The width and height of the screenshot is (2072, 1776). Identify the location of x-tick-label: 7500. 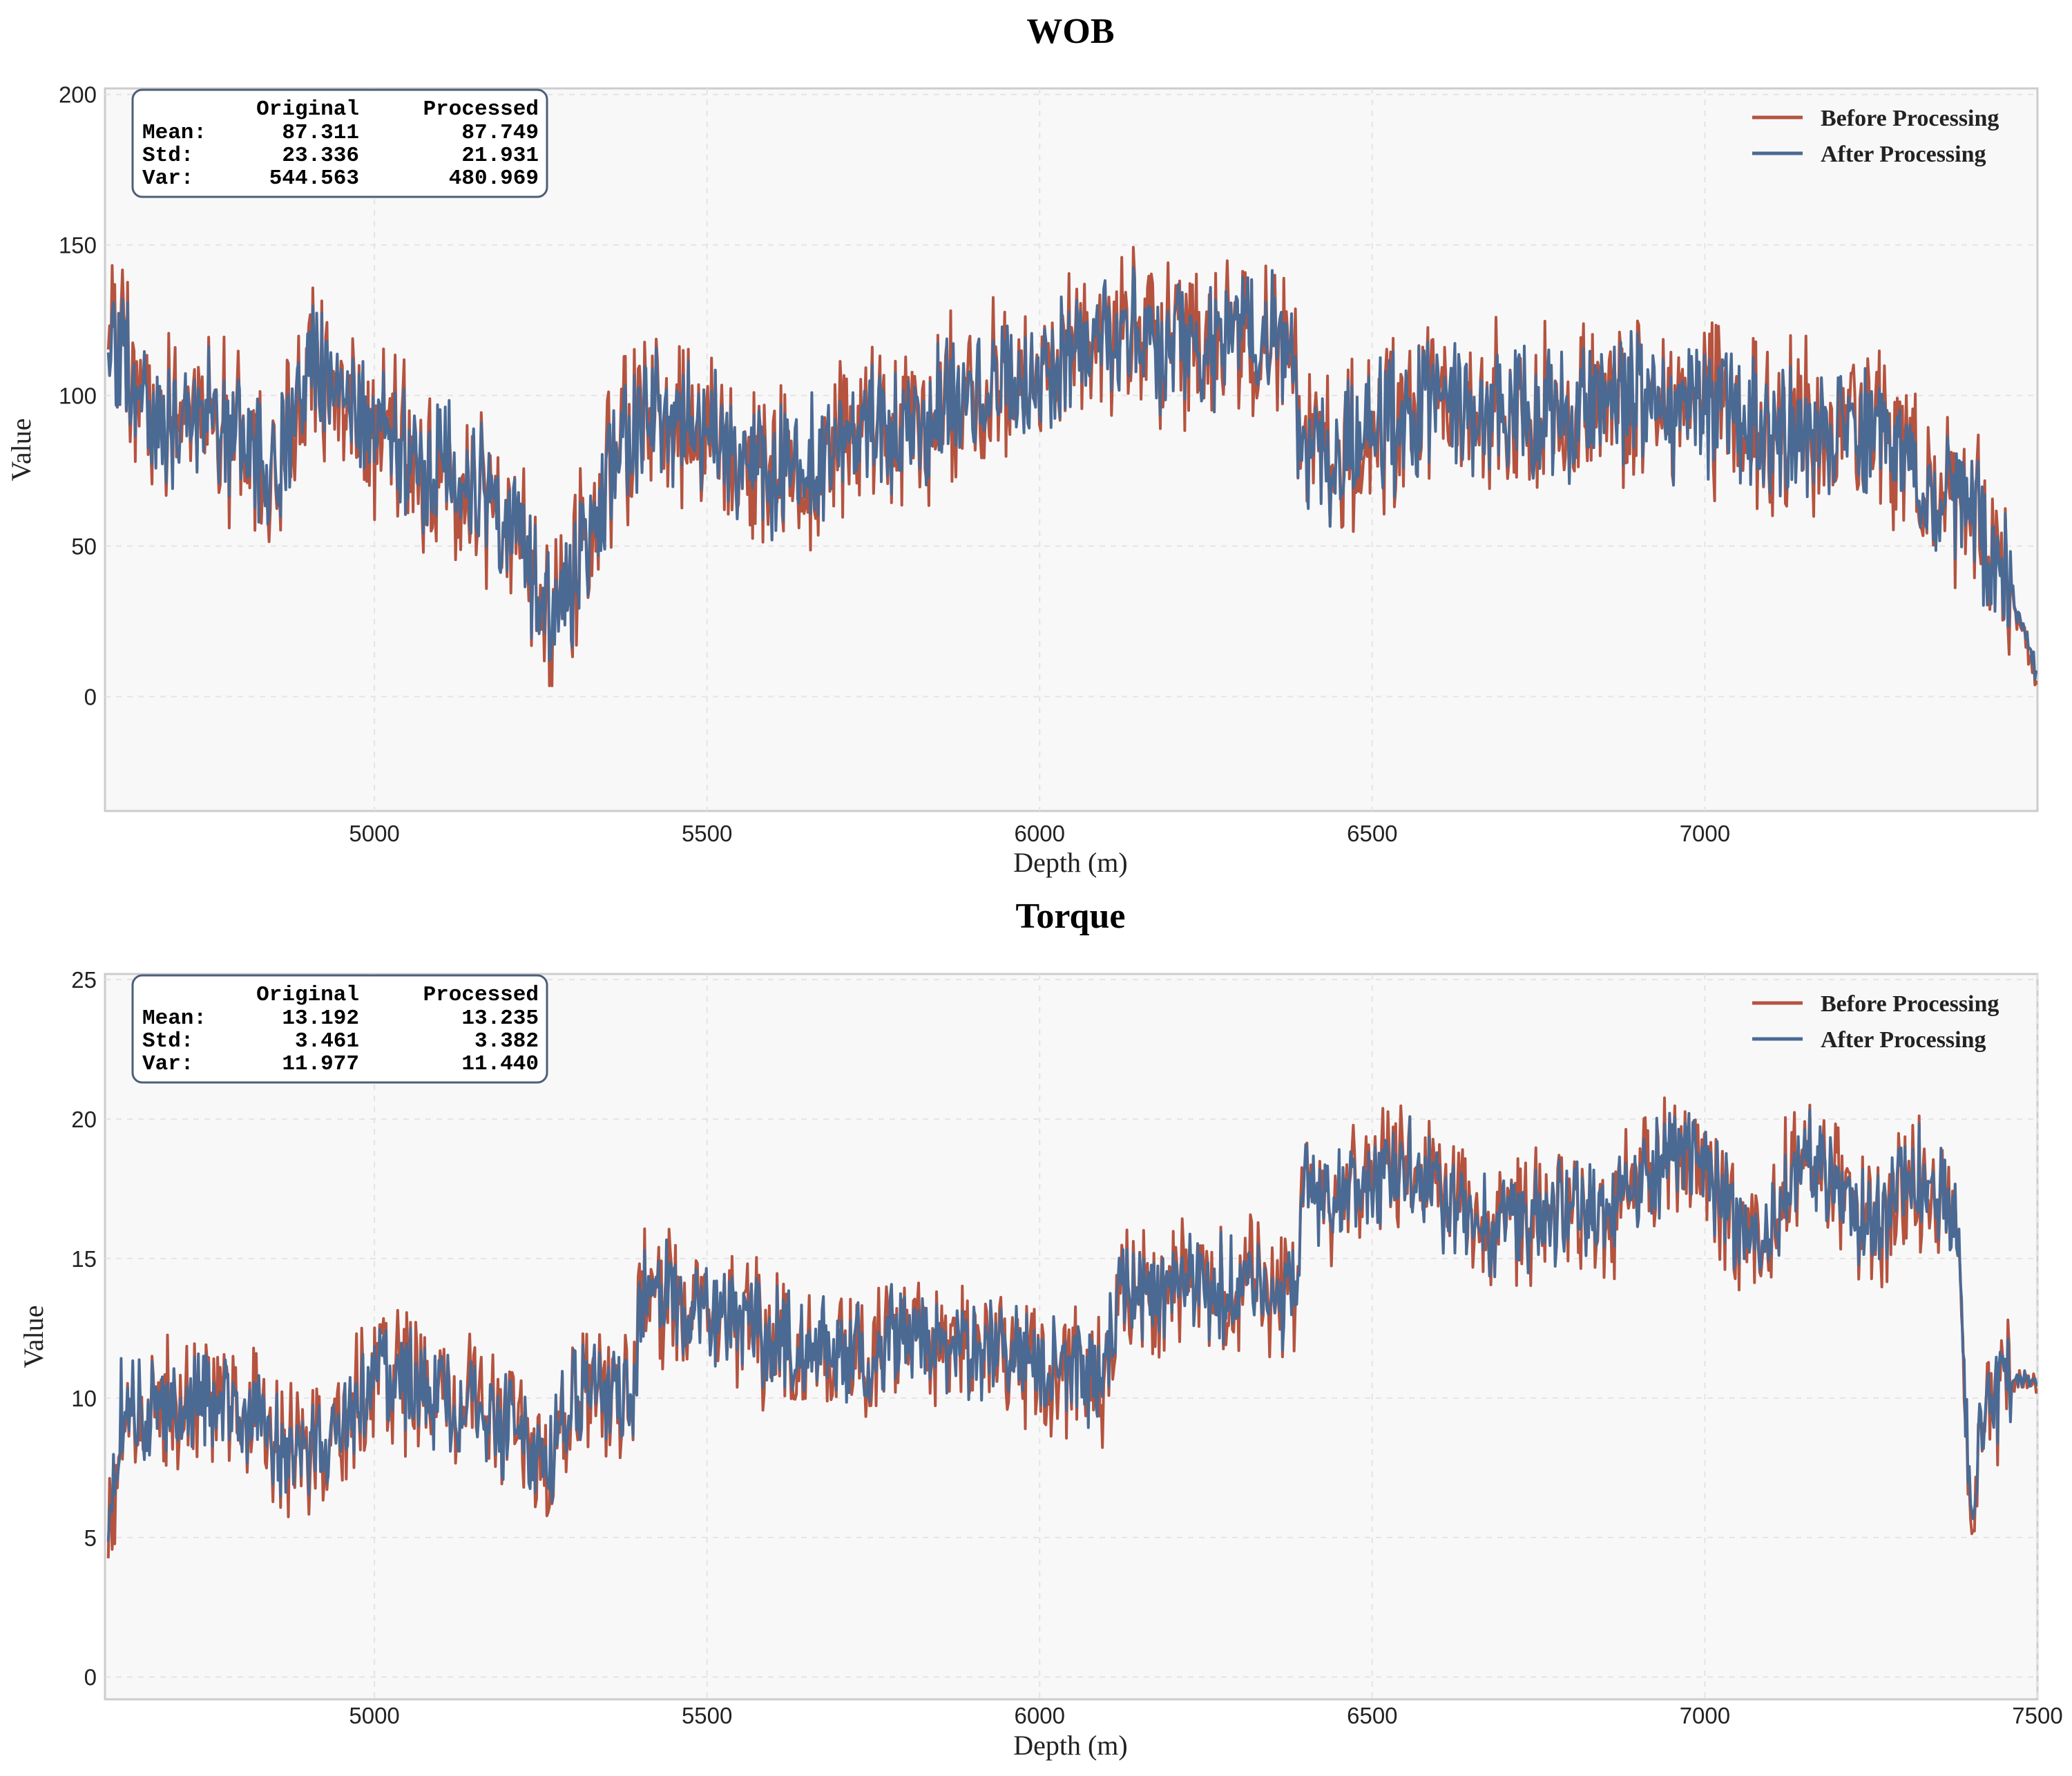
(2037, 1715).